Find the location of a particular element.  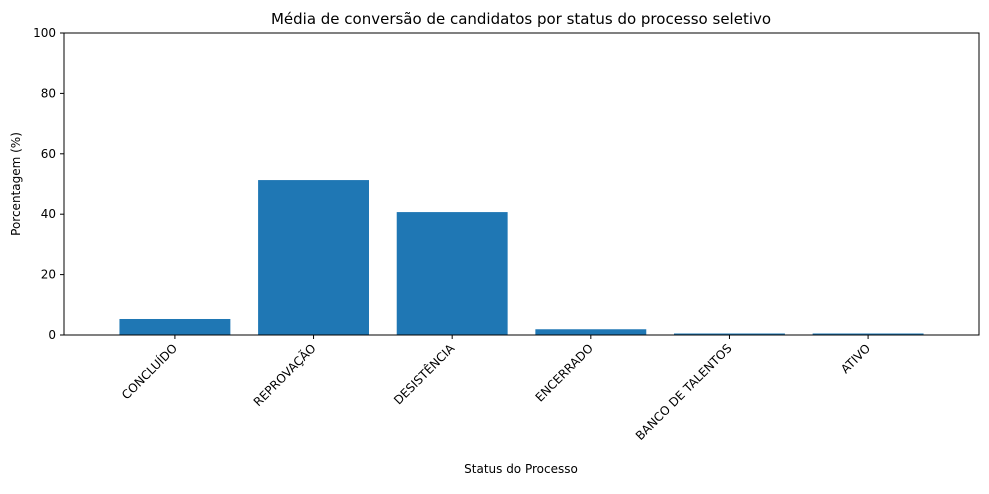

x-tick-label: ENCERRADO is located at coordinates (564, 372).